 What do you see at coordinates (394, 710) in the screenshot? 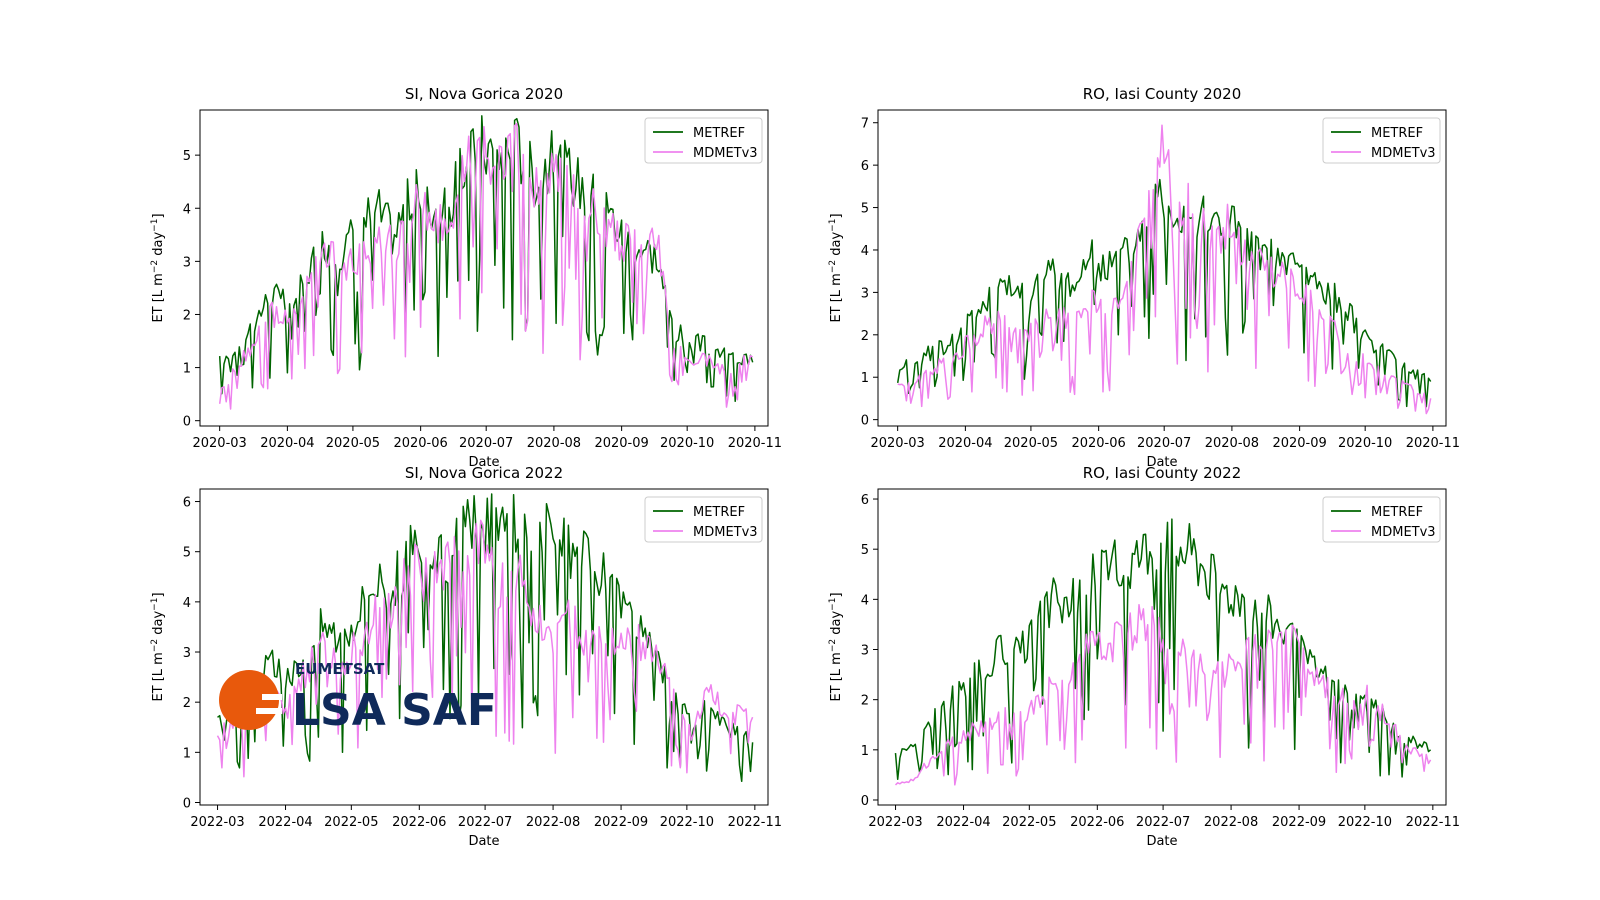
I see `logo-lsa-saf-text: LSA SAF` at bounding box center [394, 710].